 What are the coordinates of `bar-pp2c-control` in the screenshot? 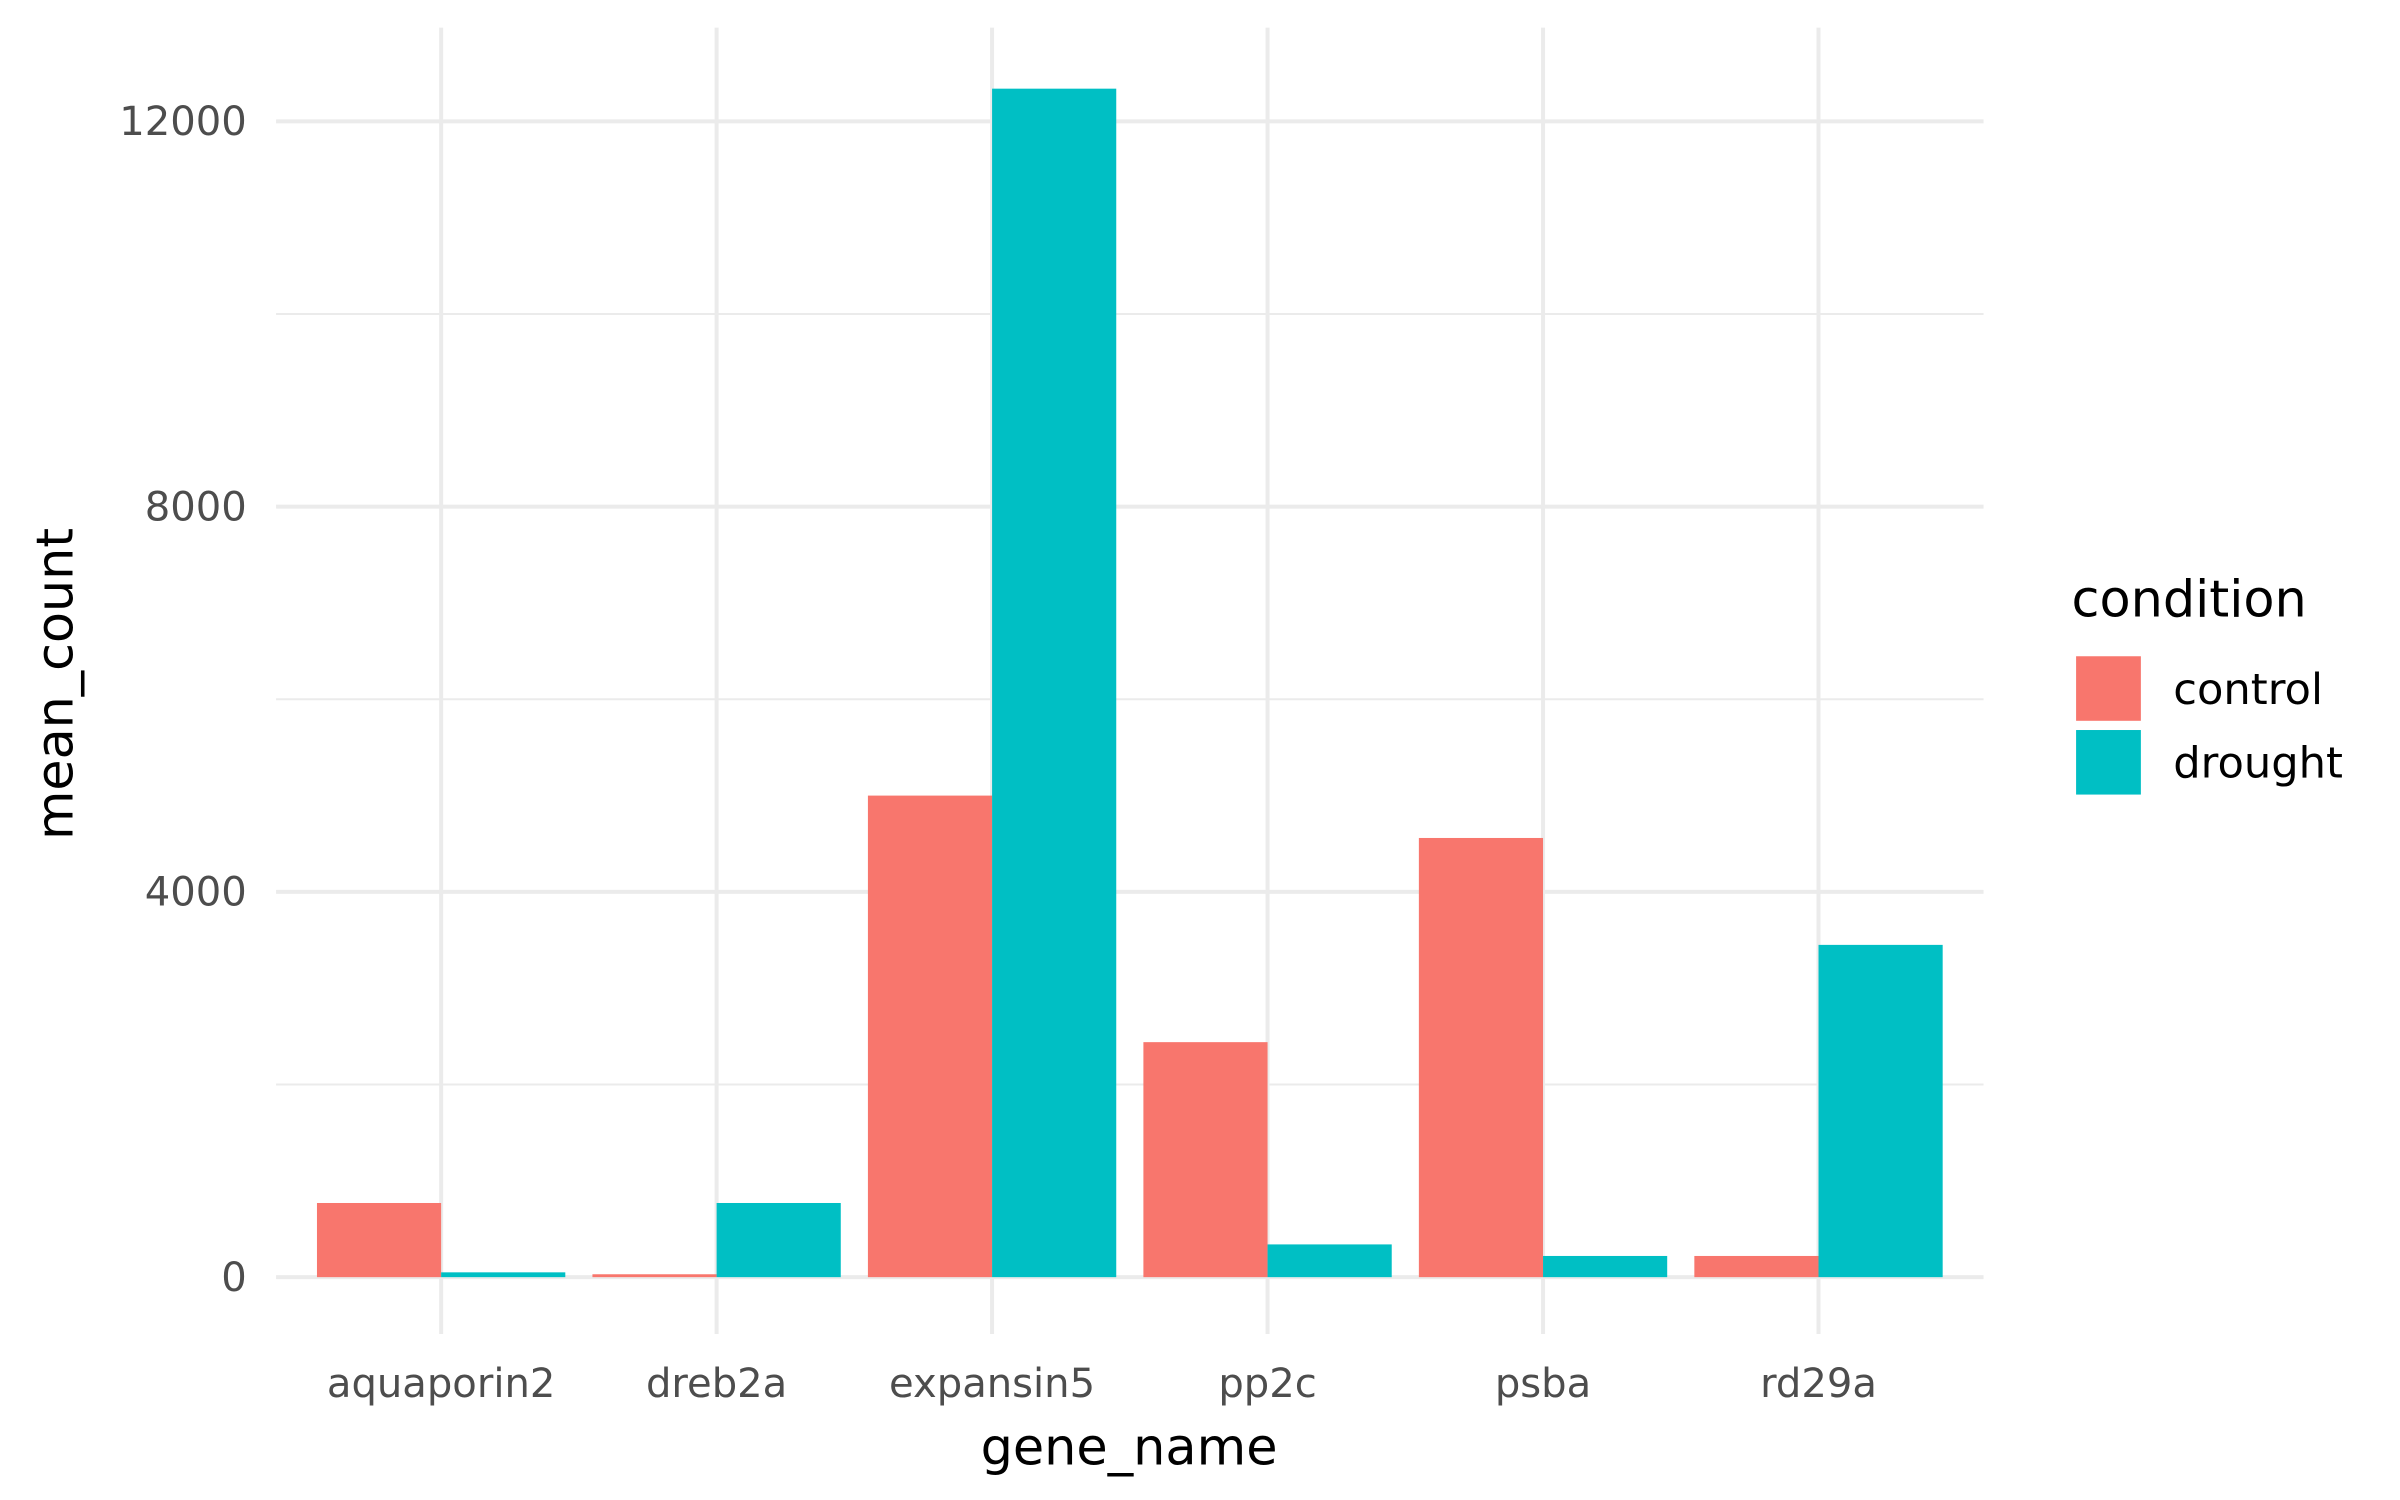 It's located at (1205, 1160).